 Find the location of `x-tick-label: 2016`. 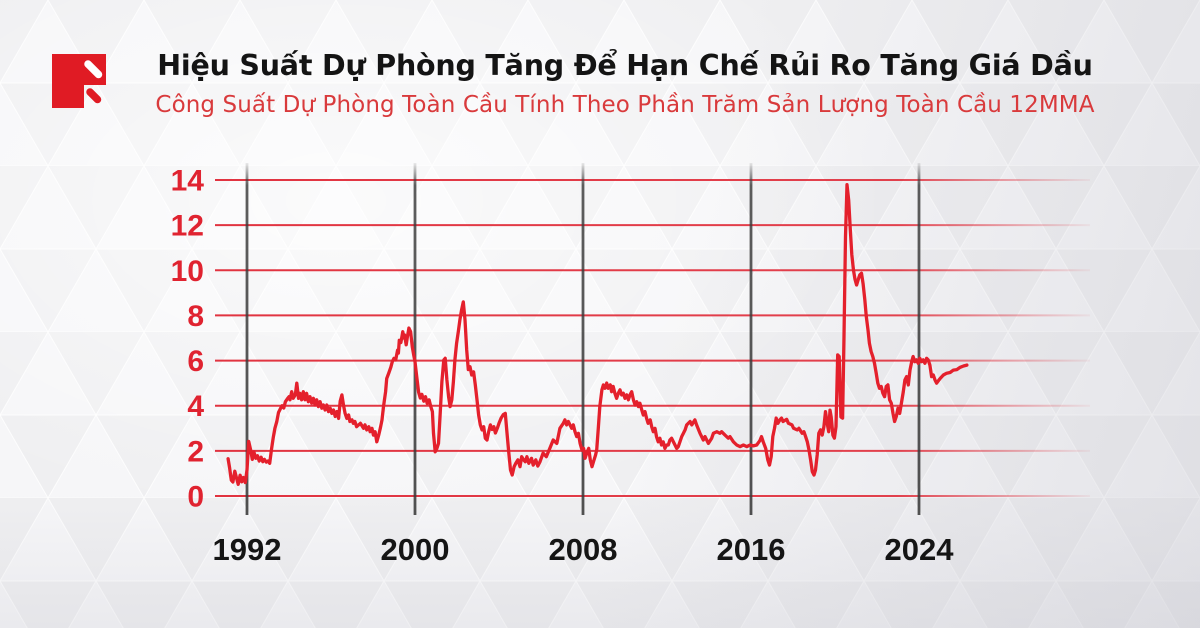

x-tick-label: 2016 is located at coordinates (751, 549).